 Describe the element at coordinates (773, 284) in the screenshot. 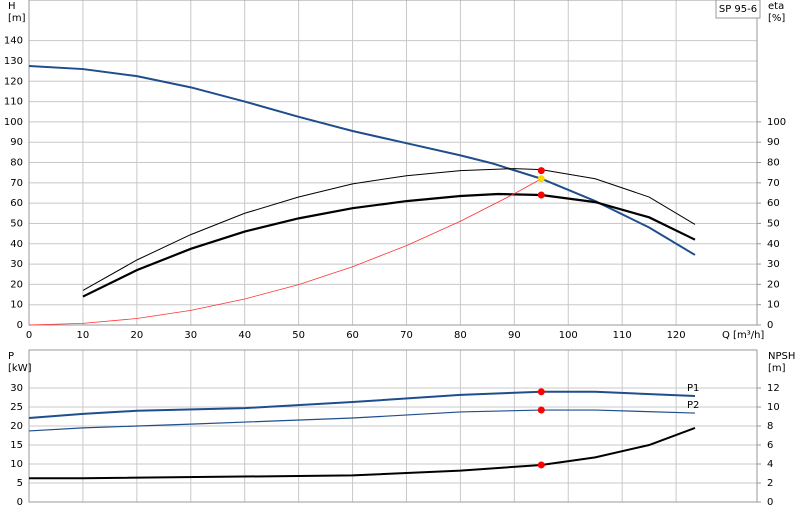

I see `y2-tick-label: 20` at that location.